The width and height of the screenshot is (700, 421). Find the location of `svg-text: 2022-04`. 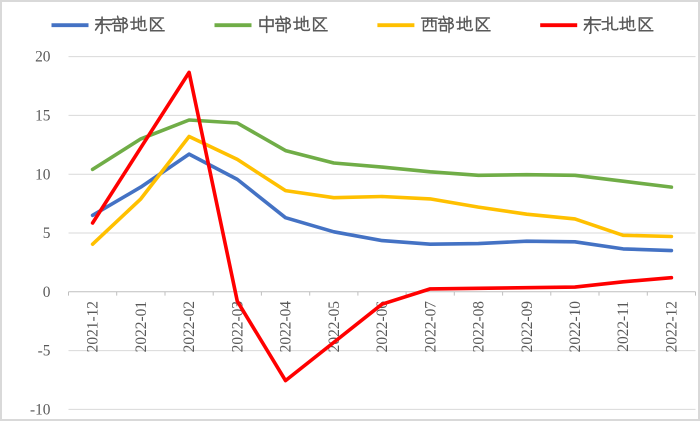

svg-text: 2022-04 is located at coordinates (286, 327).